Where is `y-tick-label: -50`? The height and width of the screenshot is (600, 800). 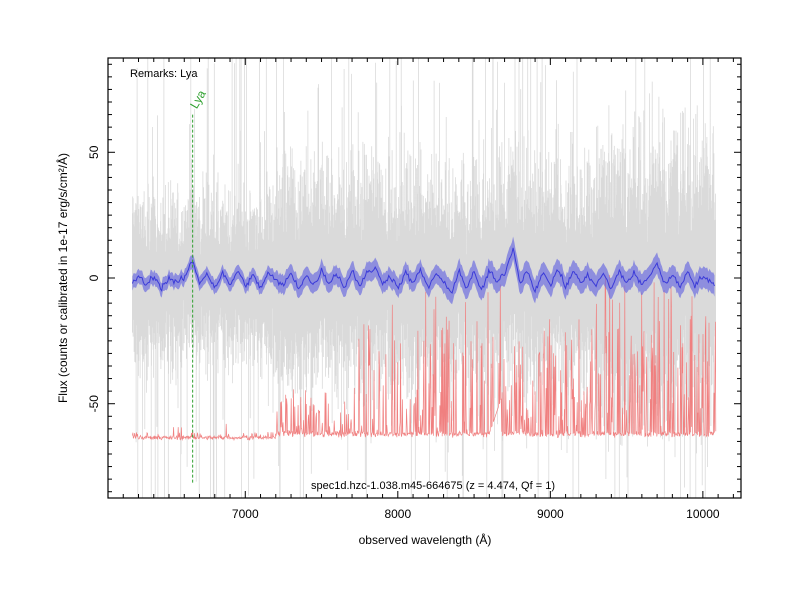 y-tick-label: -50 is located at coordinates (94, 404).